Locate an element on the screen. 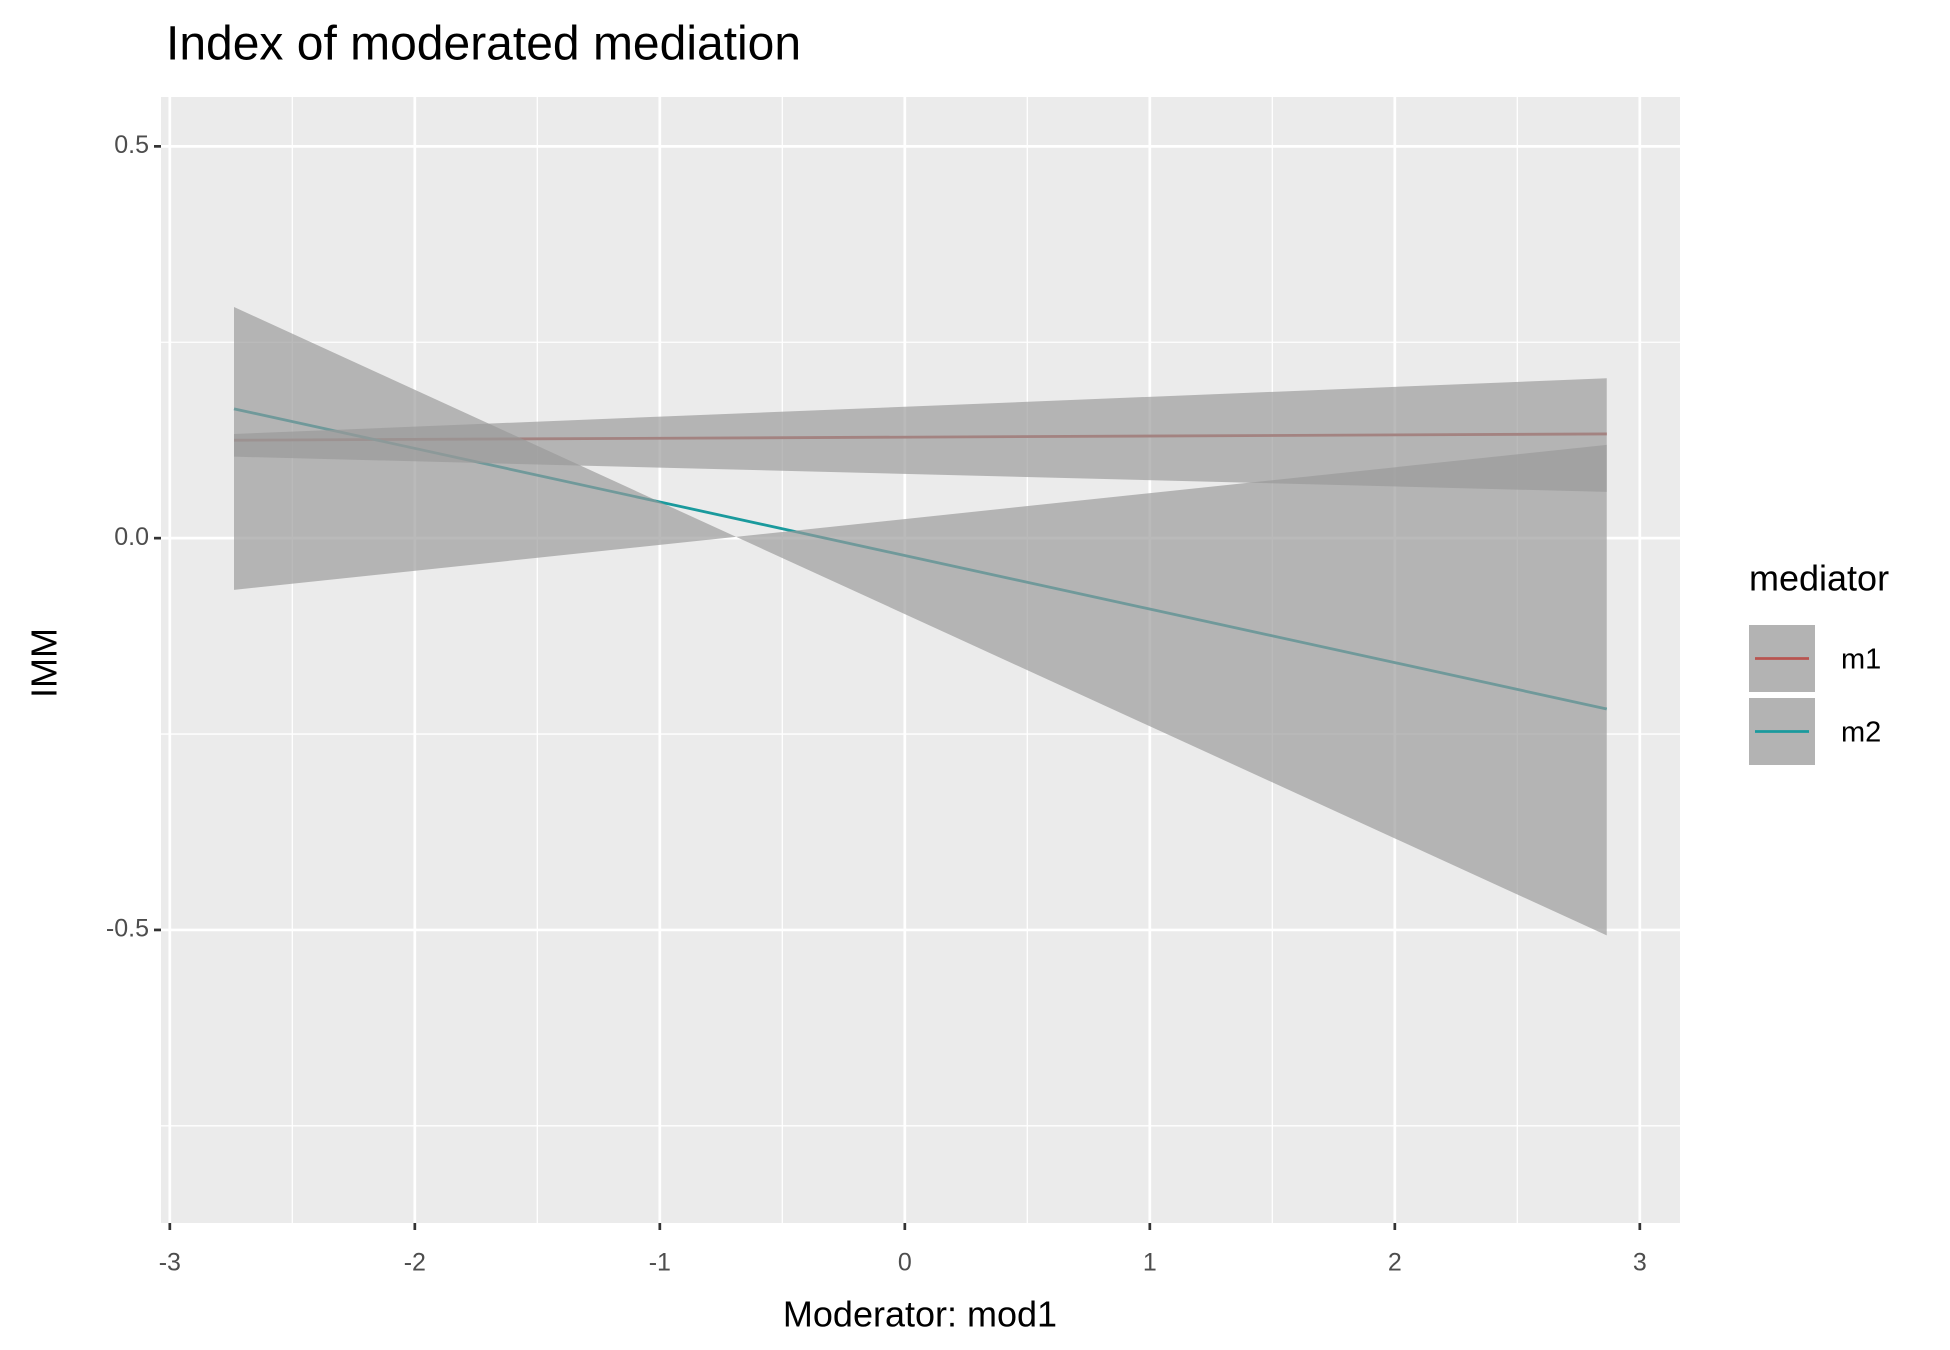 The image size is (1950, 1350). x-tick-label: 3 is located at coordinates (1640, 1263).